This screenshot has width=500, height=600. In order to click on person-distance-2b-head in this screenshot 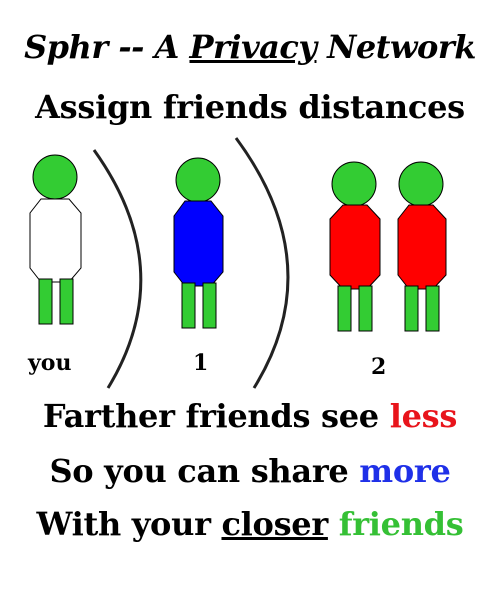, I will do `click(421, 184)`.